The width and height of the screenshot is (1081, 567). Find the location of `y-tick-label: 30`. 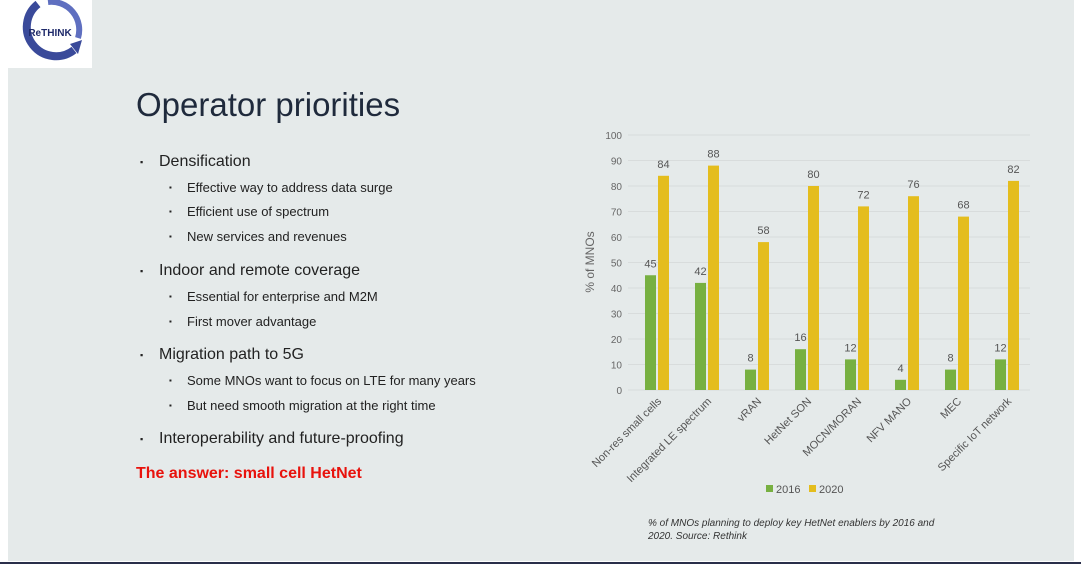

y-tick-label: 30 is located at coordinates (617, 315).